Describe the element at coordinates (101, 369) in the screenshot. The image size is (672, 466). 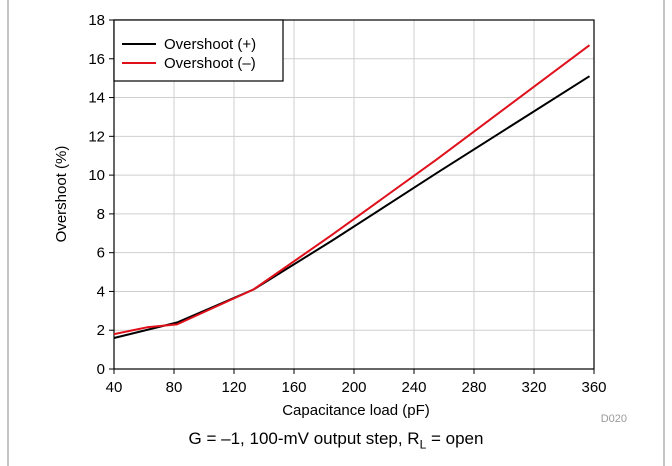
I see `y-tick-label: 0` at that location.